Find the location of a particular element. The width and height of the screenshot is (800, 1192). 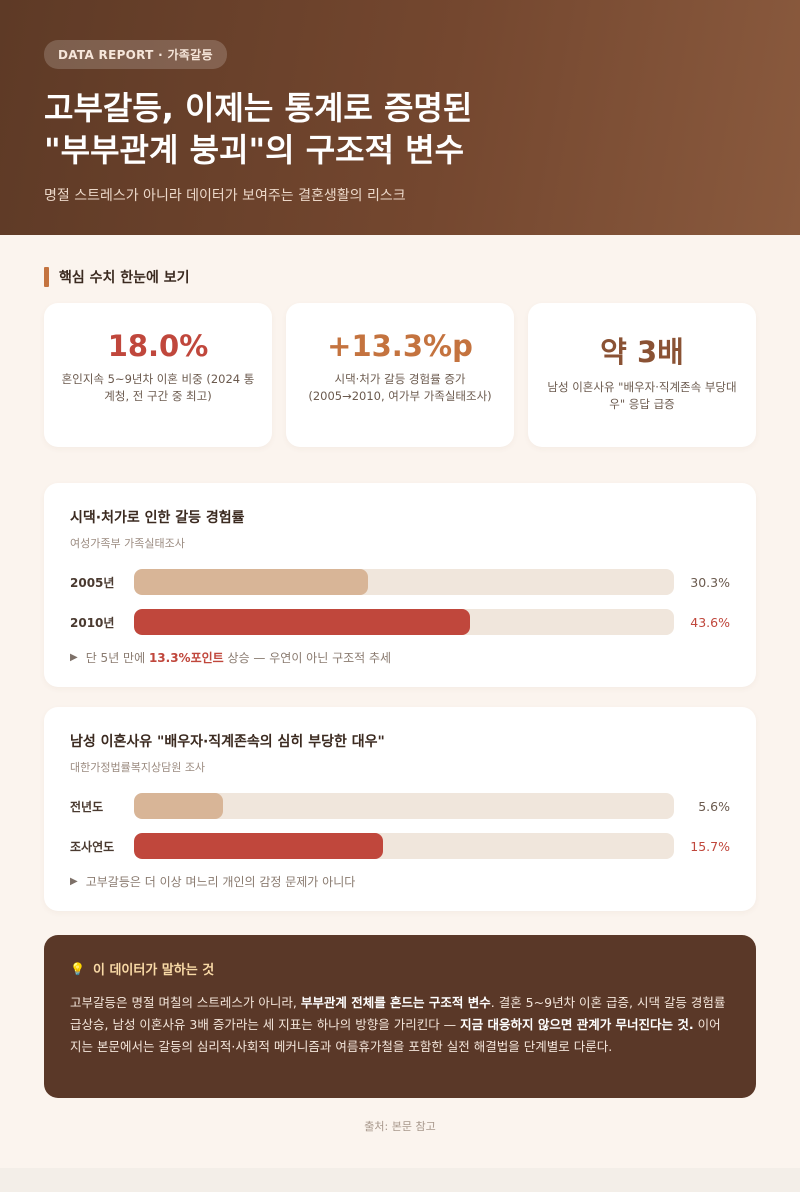

bar-row: 조사연도 15.7% is located at coordinates (400, 846).